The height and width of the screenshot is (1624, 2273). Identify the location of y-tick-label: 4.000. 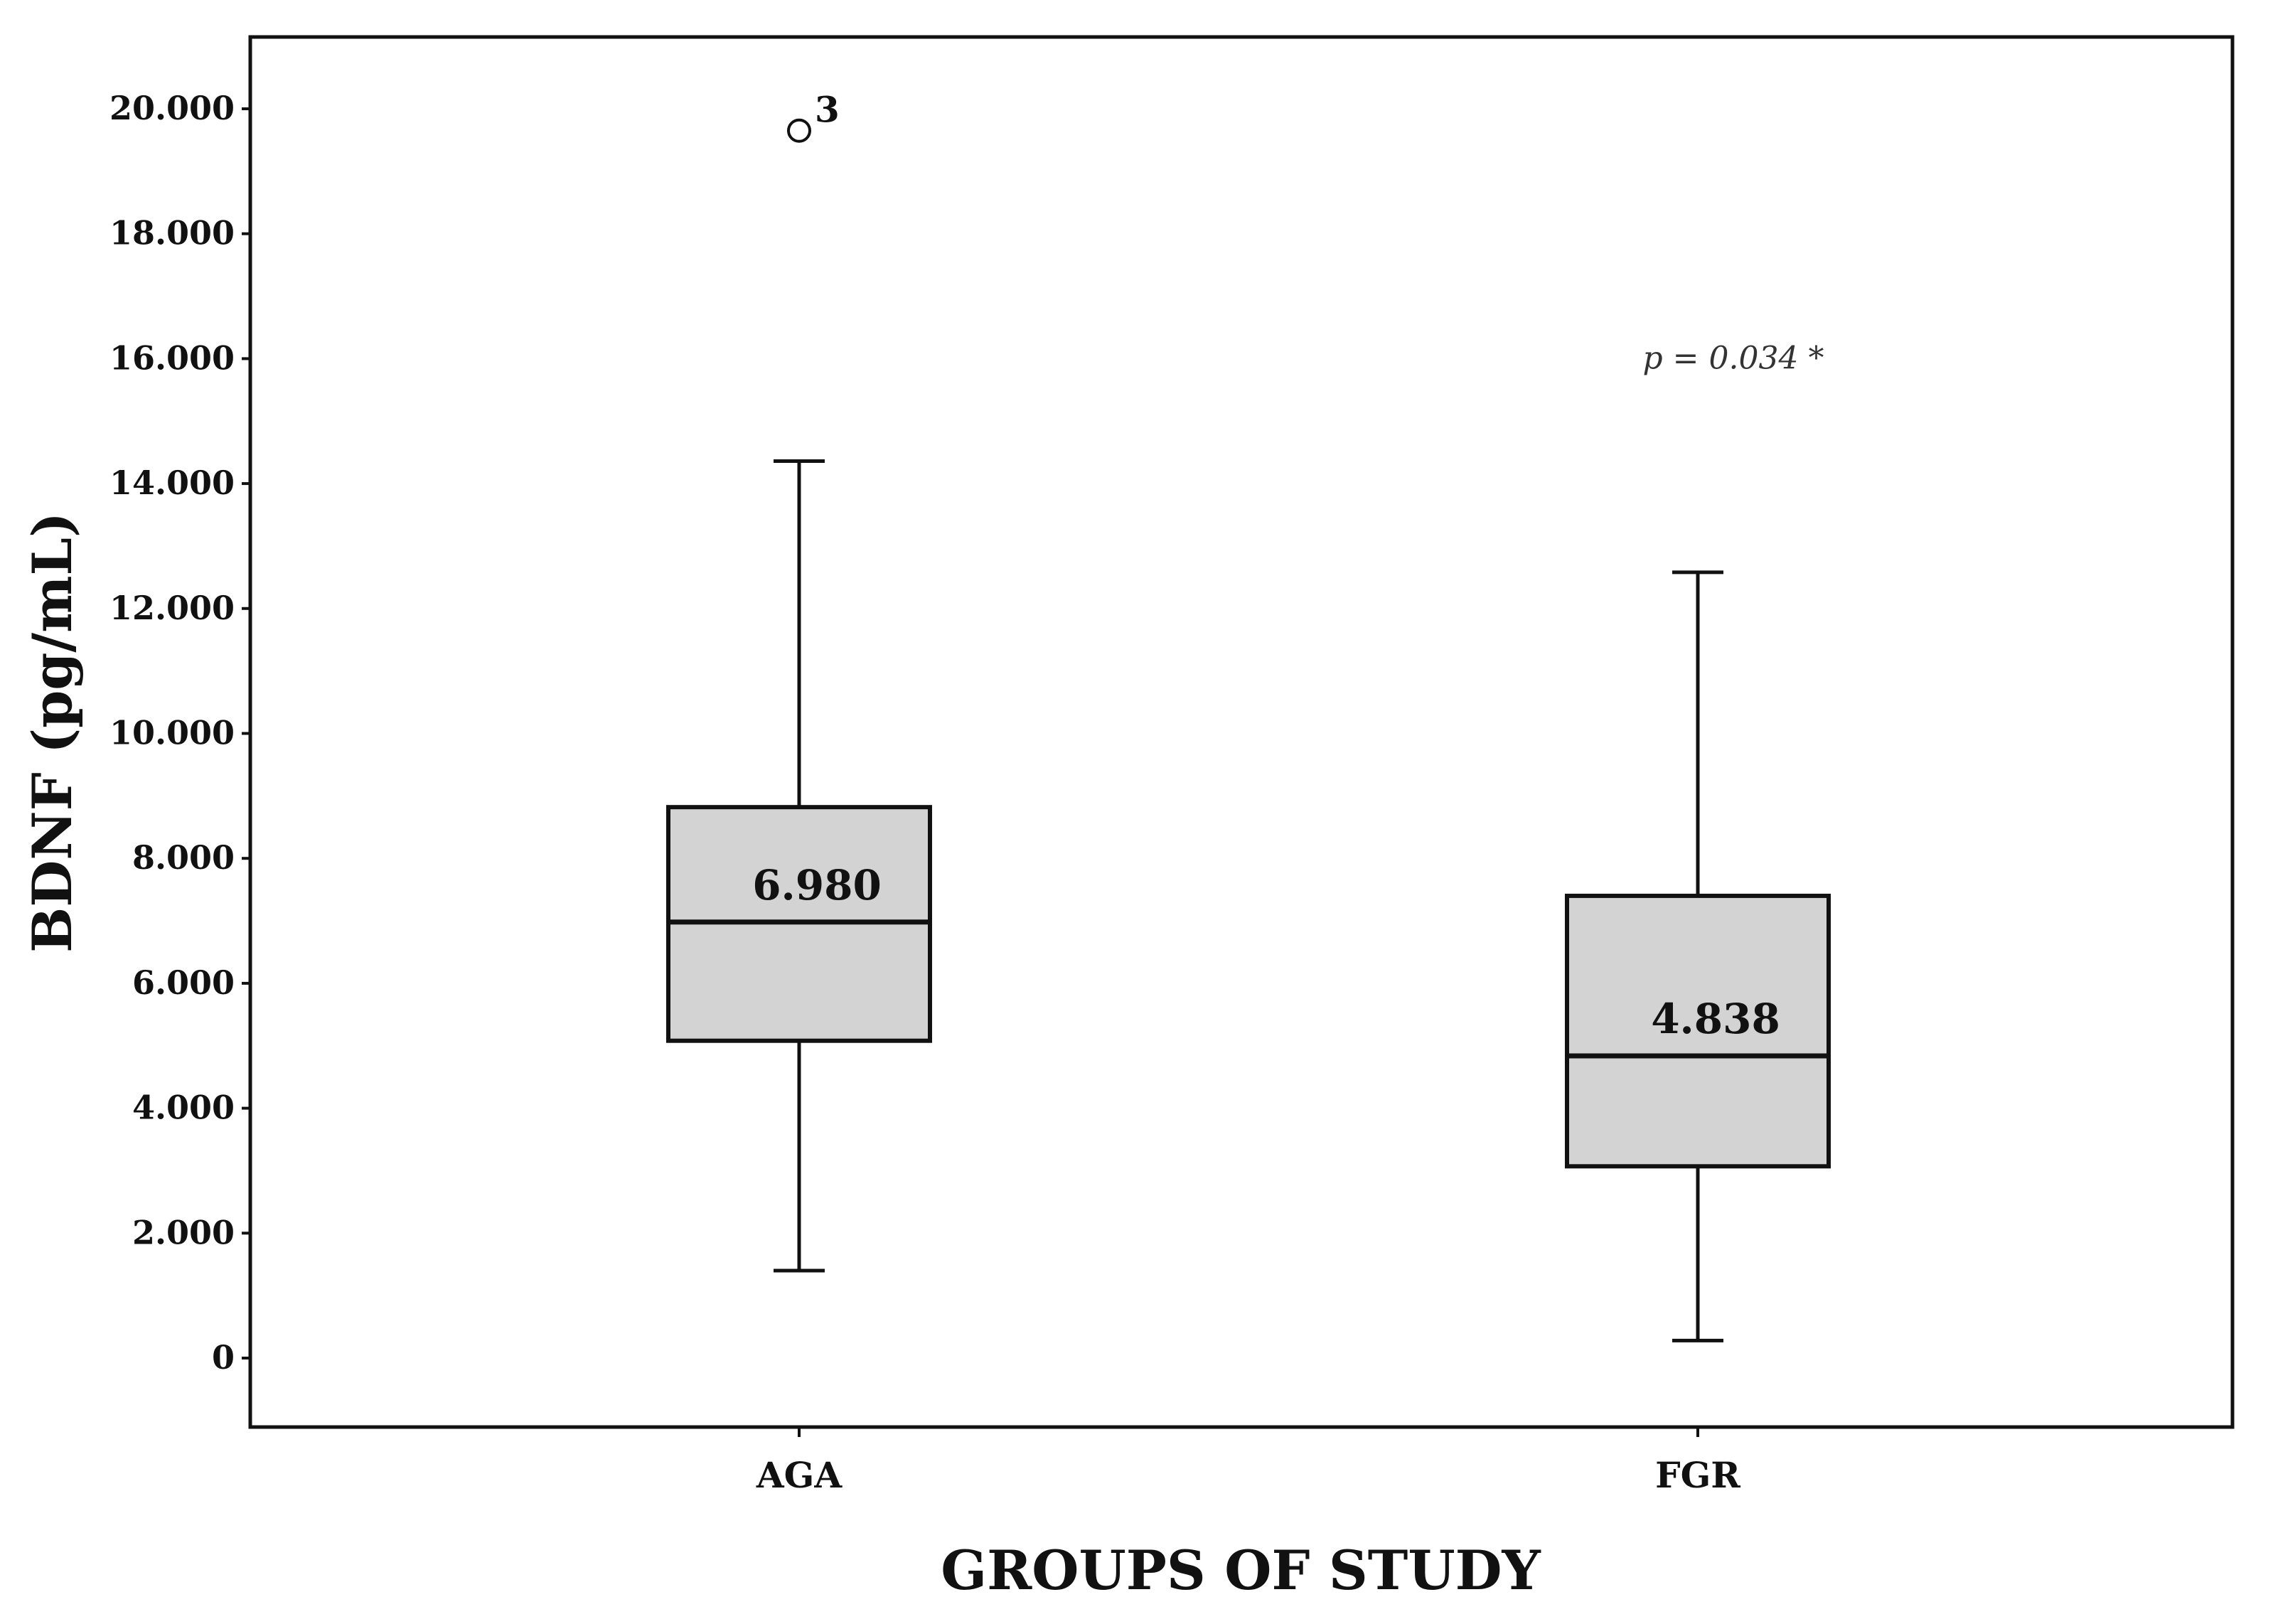
(184, 1108).